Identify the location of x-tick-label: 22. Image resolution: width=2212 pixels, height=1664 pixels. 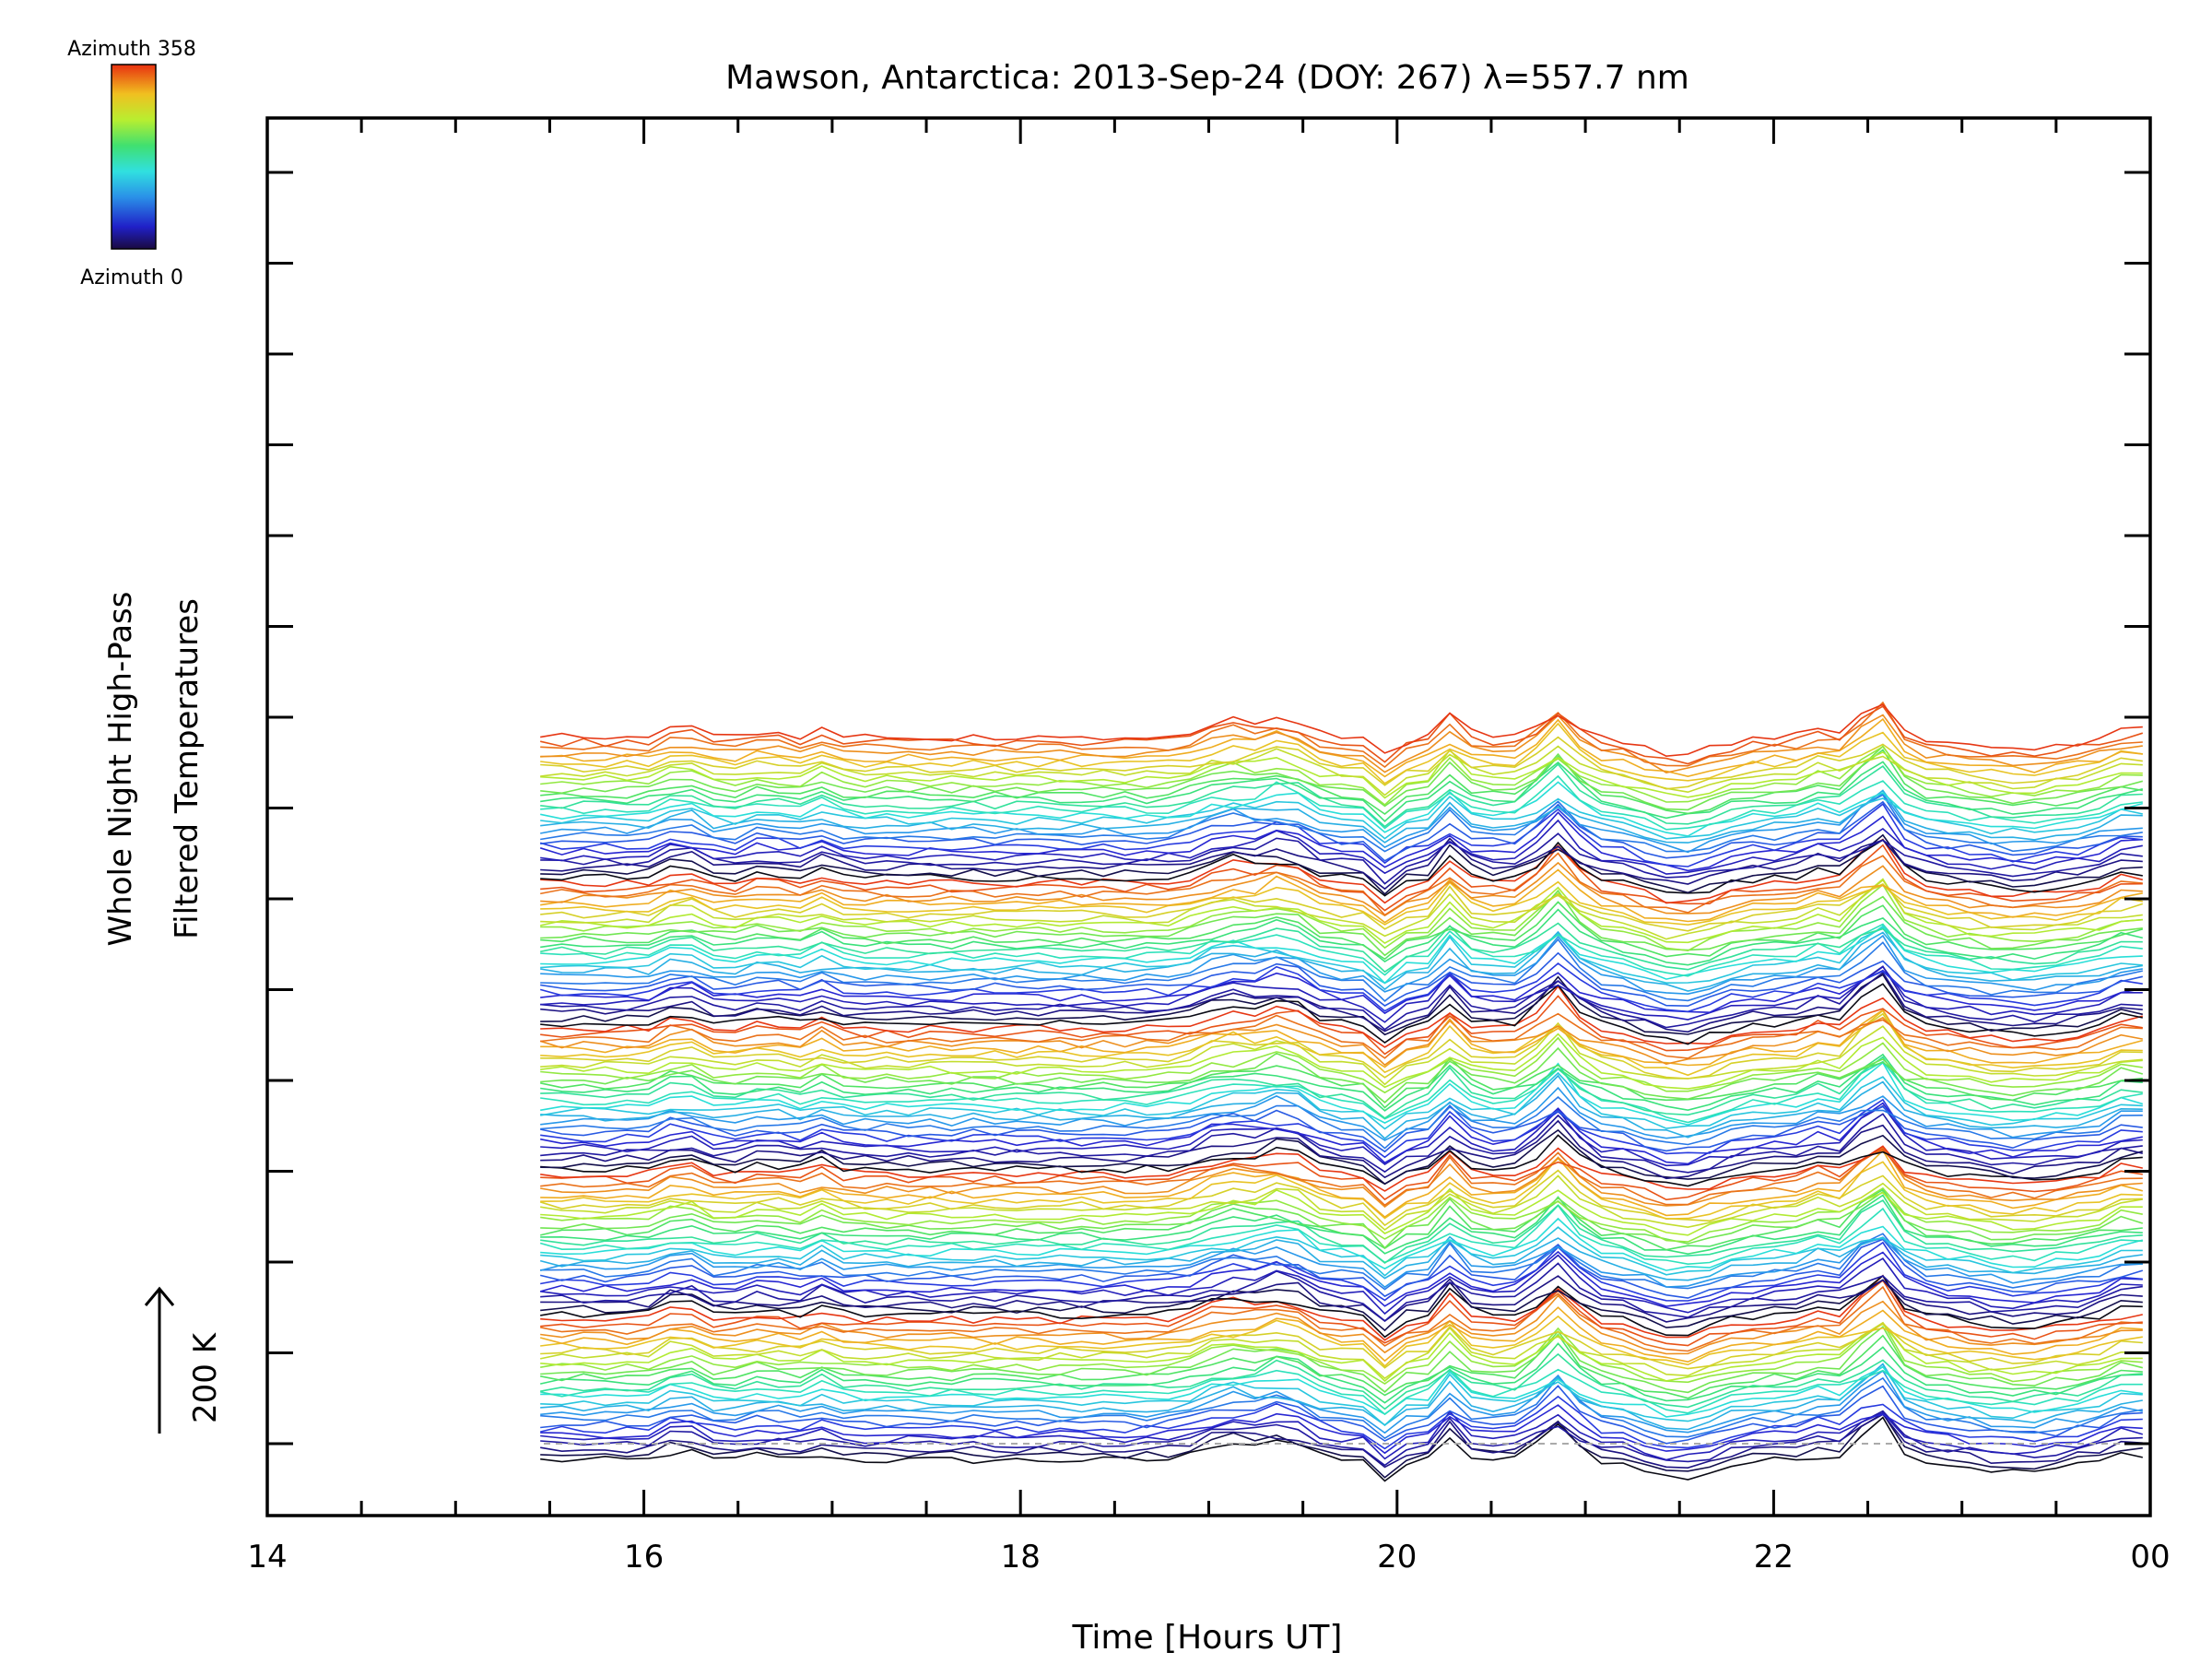
(1774, 1557).